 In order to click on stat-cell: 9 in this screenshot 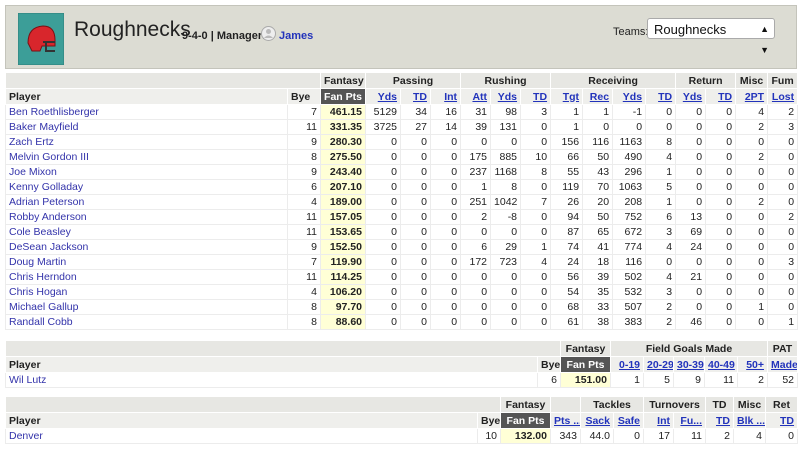, I will do `click(304, 247)`.